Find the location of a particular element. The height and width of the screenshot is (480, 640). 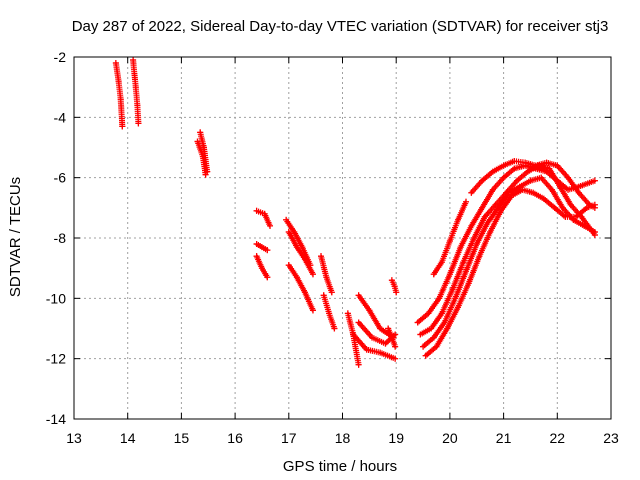

y-tick-label: -14 is located at coordinates (56, 419).